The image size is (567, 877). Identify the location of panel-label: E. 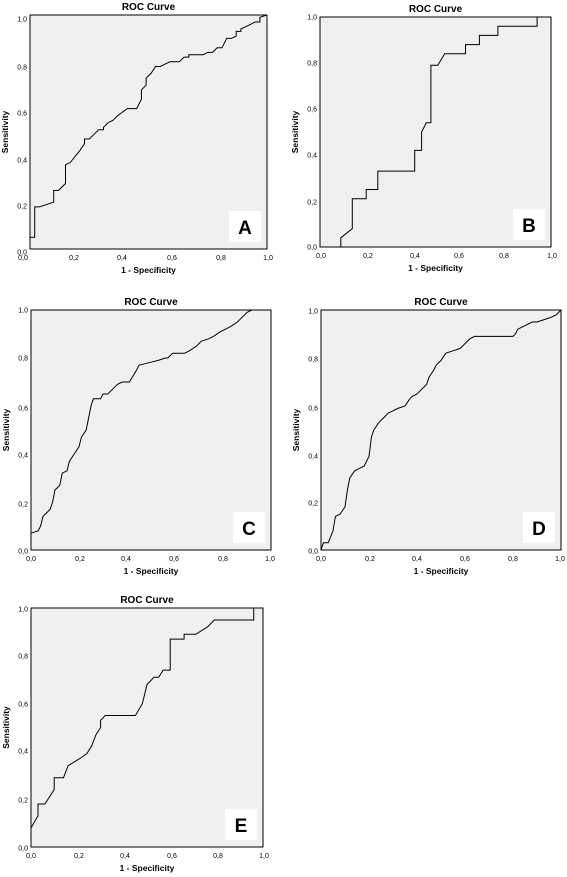
(241, 826).